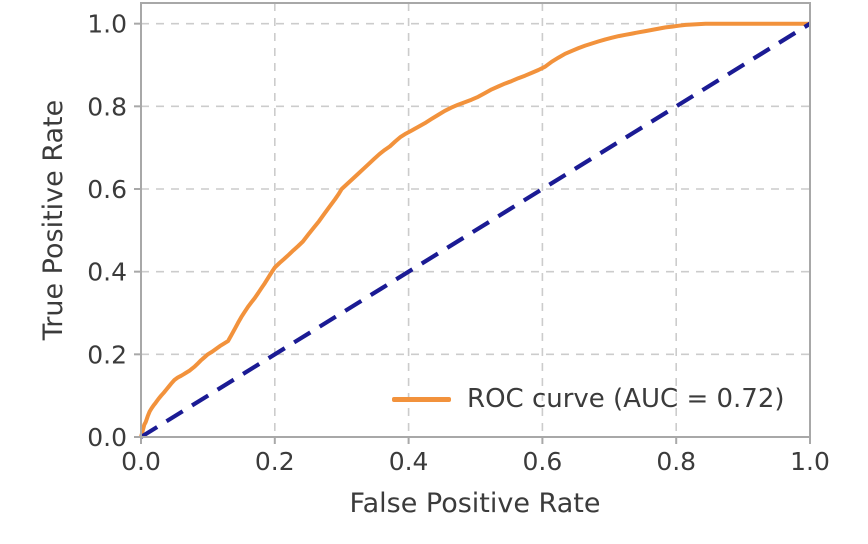  I want to click on y-tick-label: 0.4, so click(107, 272).